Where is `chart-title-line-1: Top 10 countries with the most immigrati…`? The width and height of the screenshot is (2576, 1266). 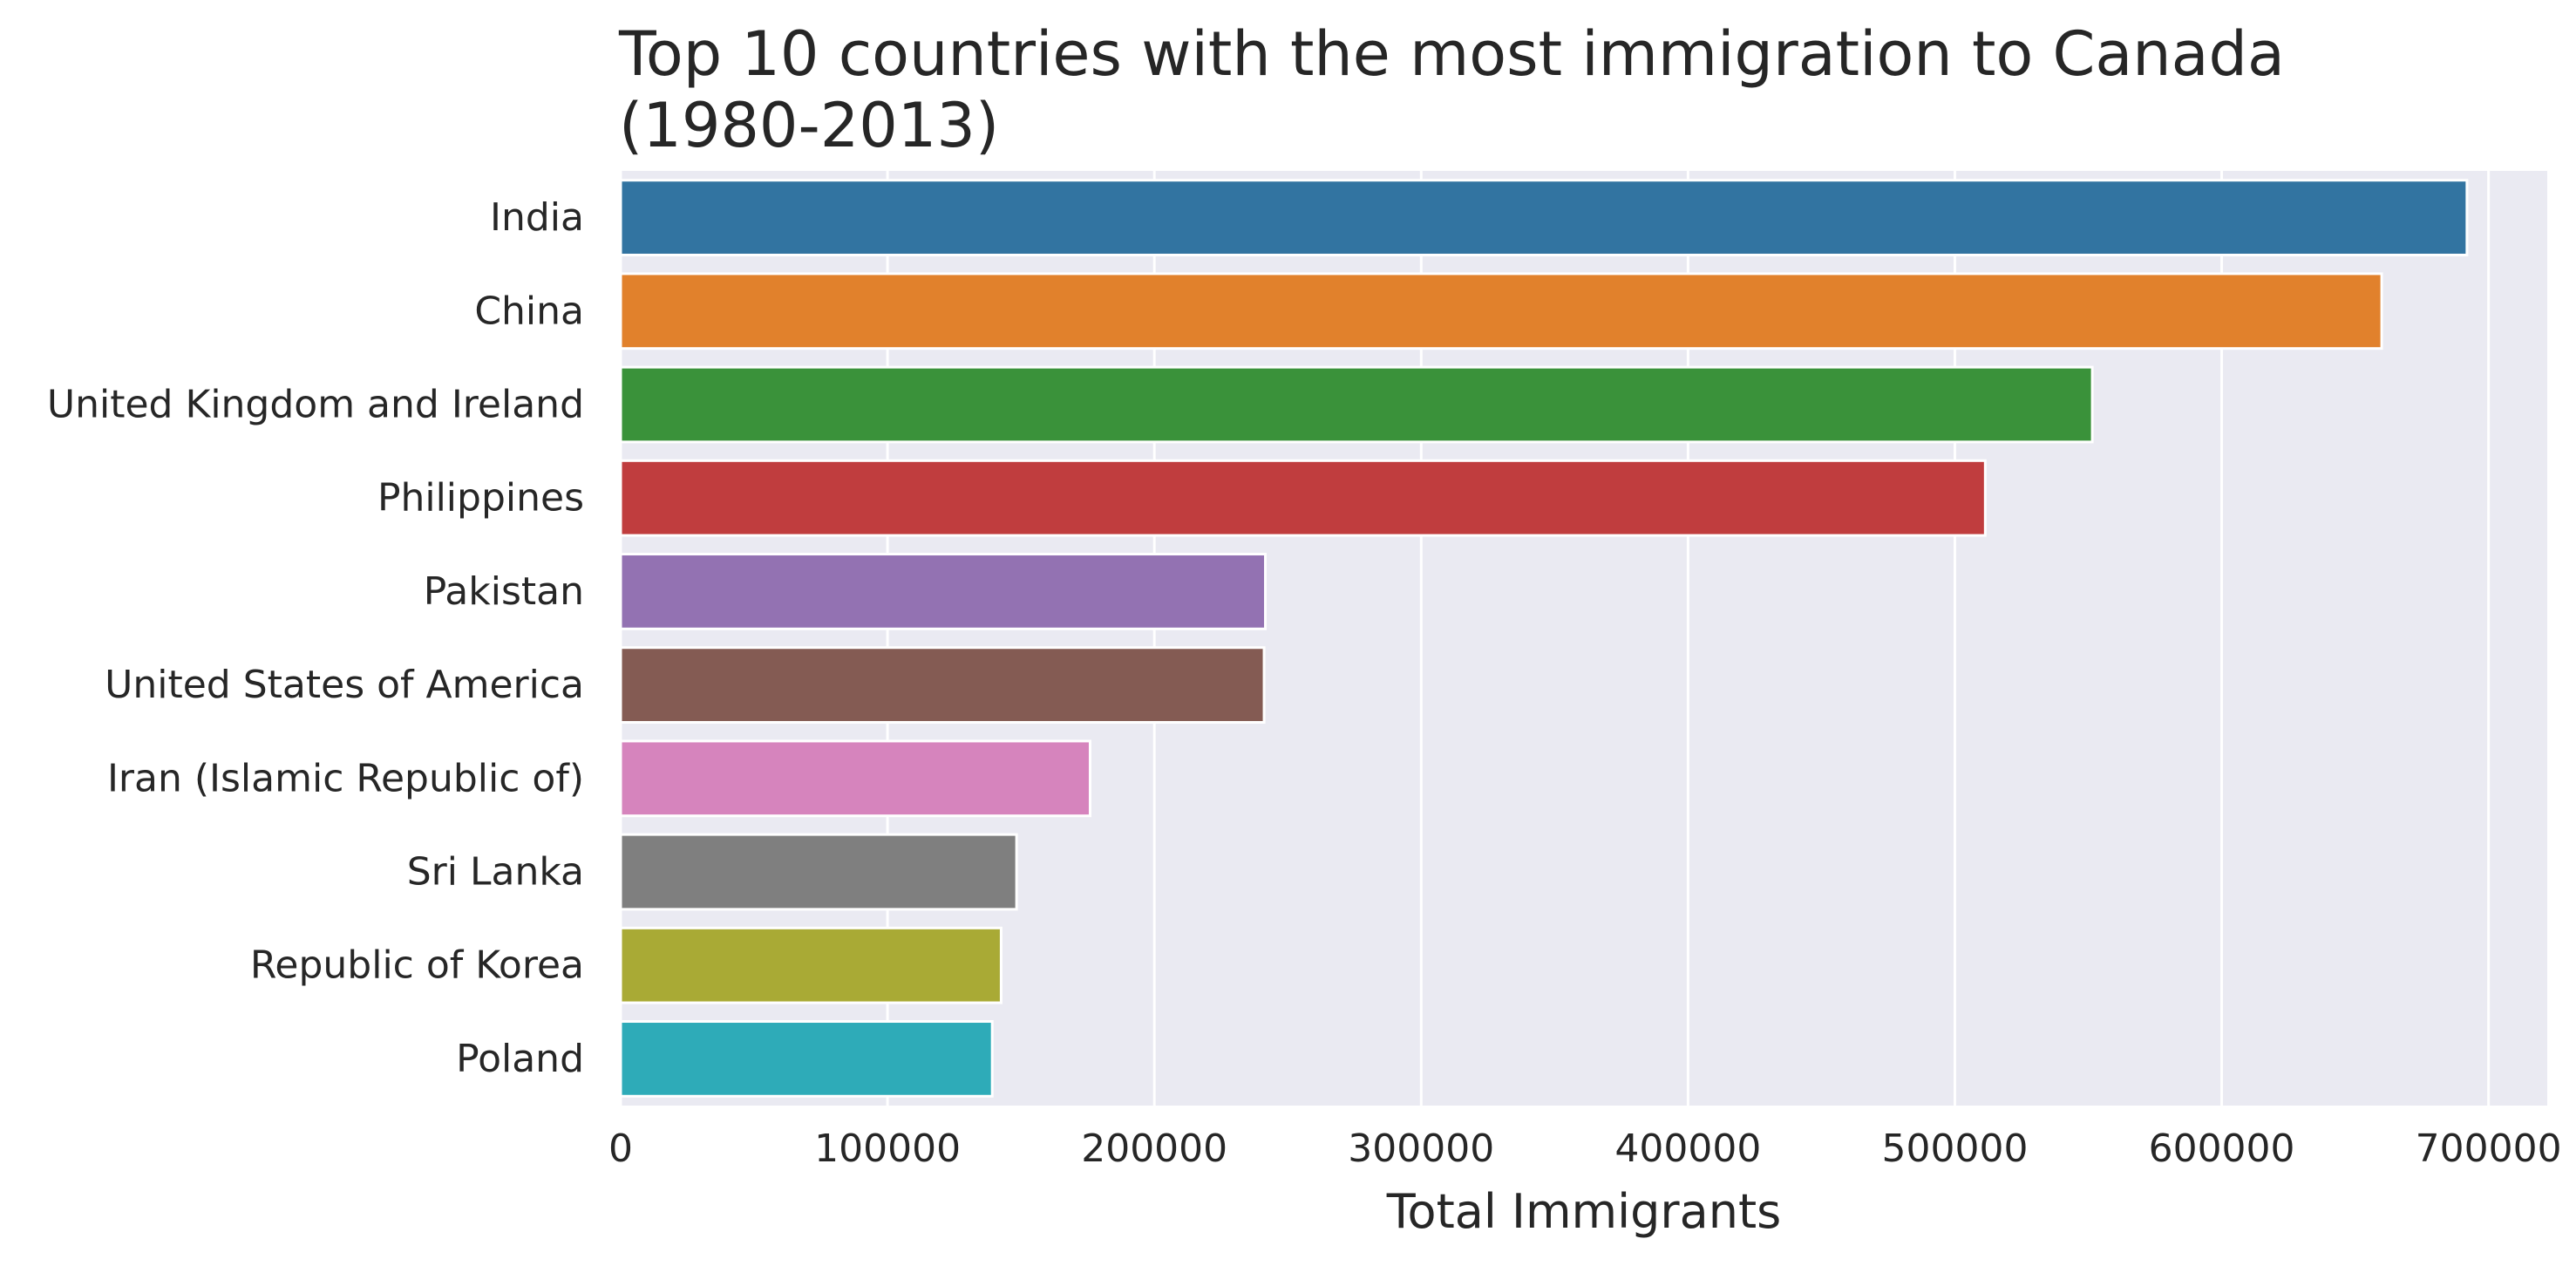
chart-title-line-1: Top 10 countries with the most immigrati… is located at coordinates (1451, 54).